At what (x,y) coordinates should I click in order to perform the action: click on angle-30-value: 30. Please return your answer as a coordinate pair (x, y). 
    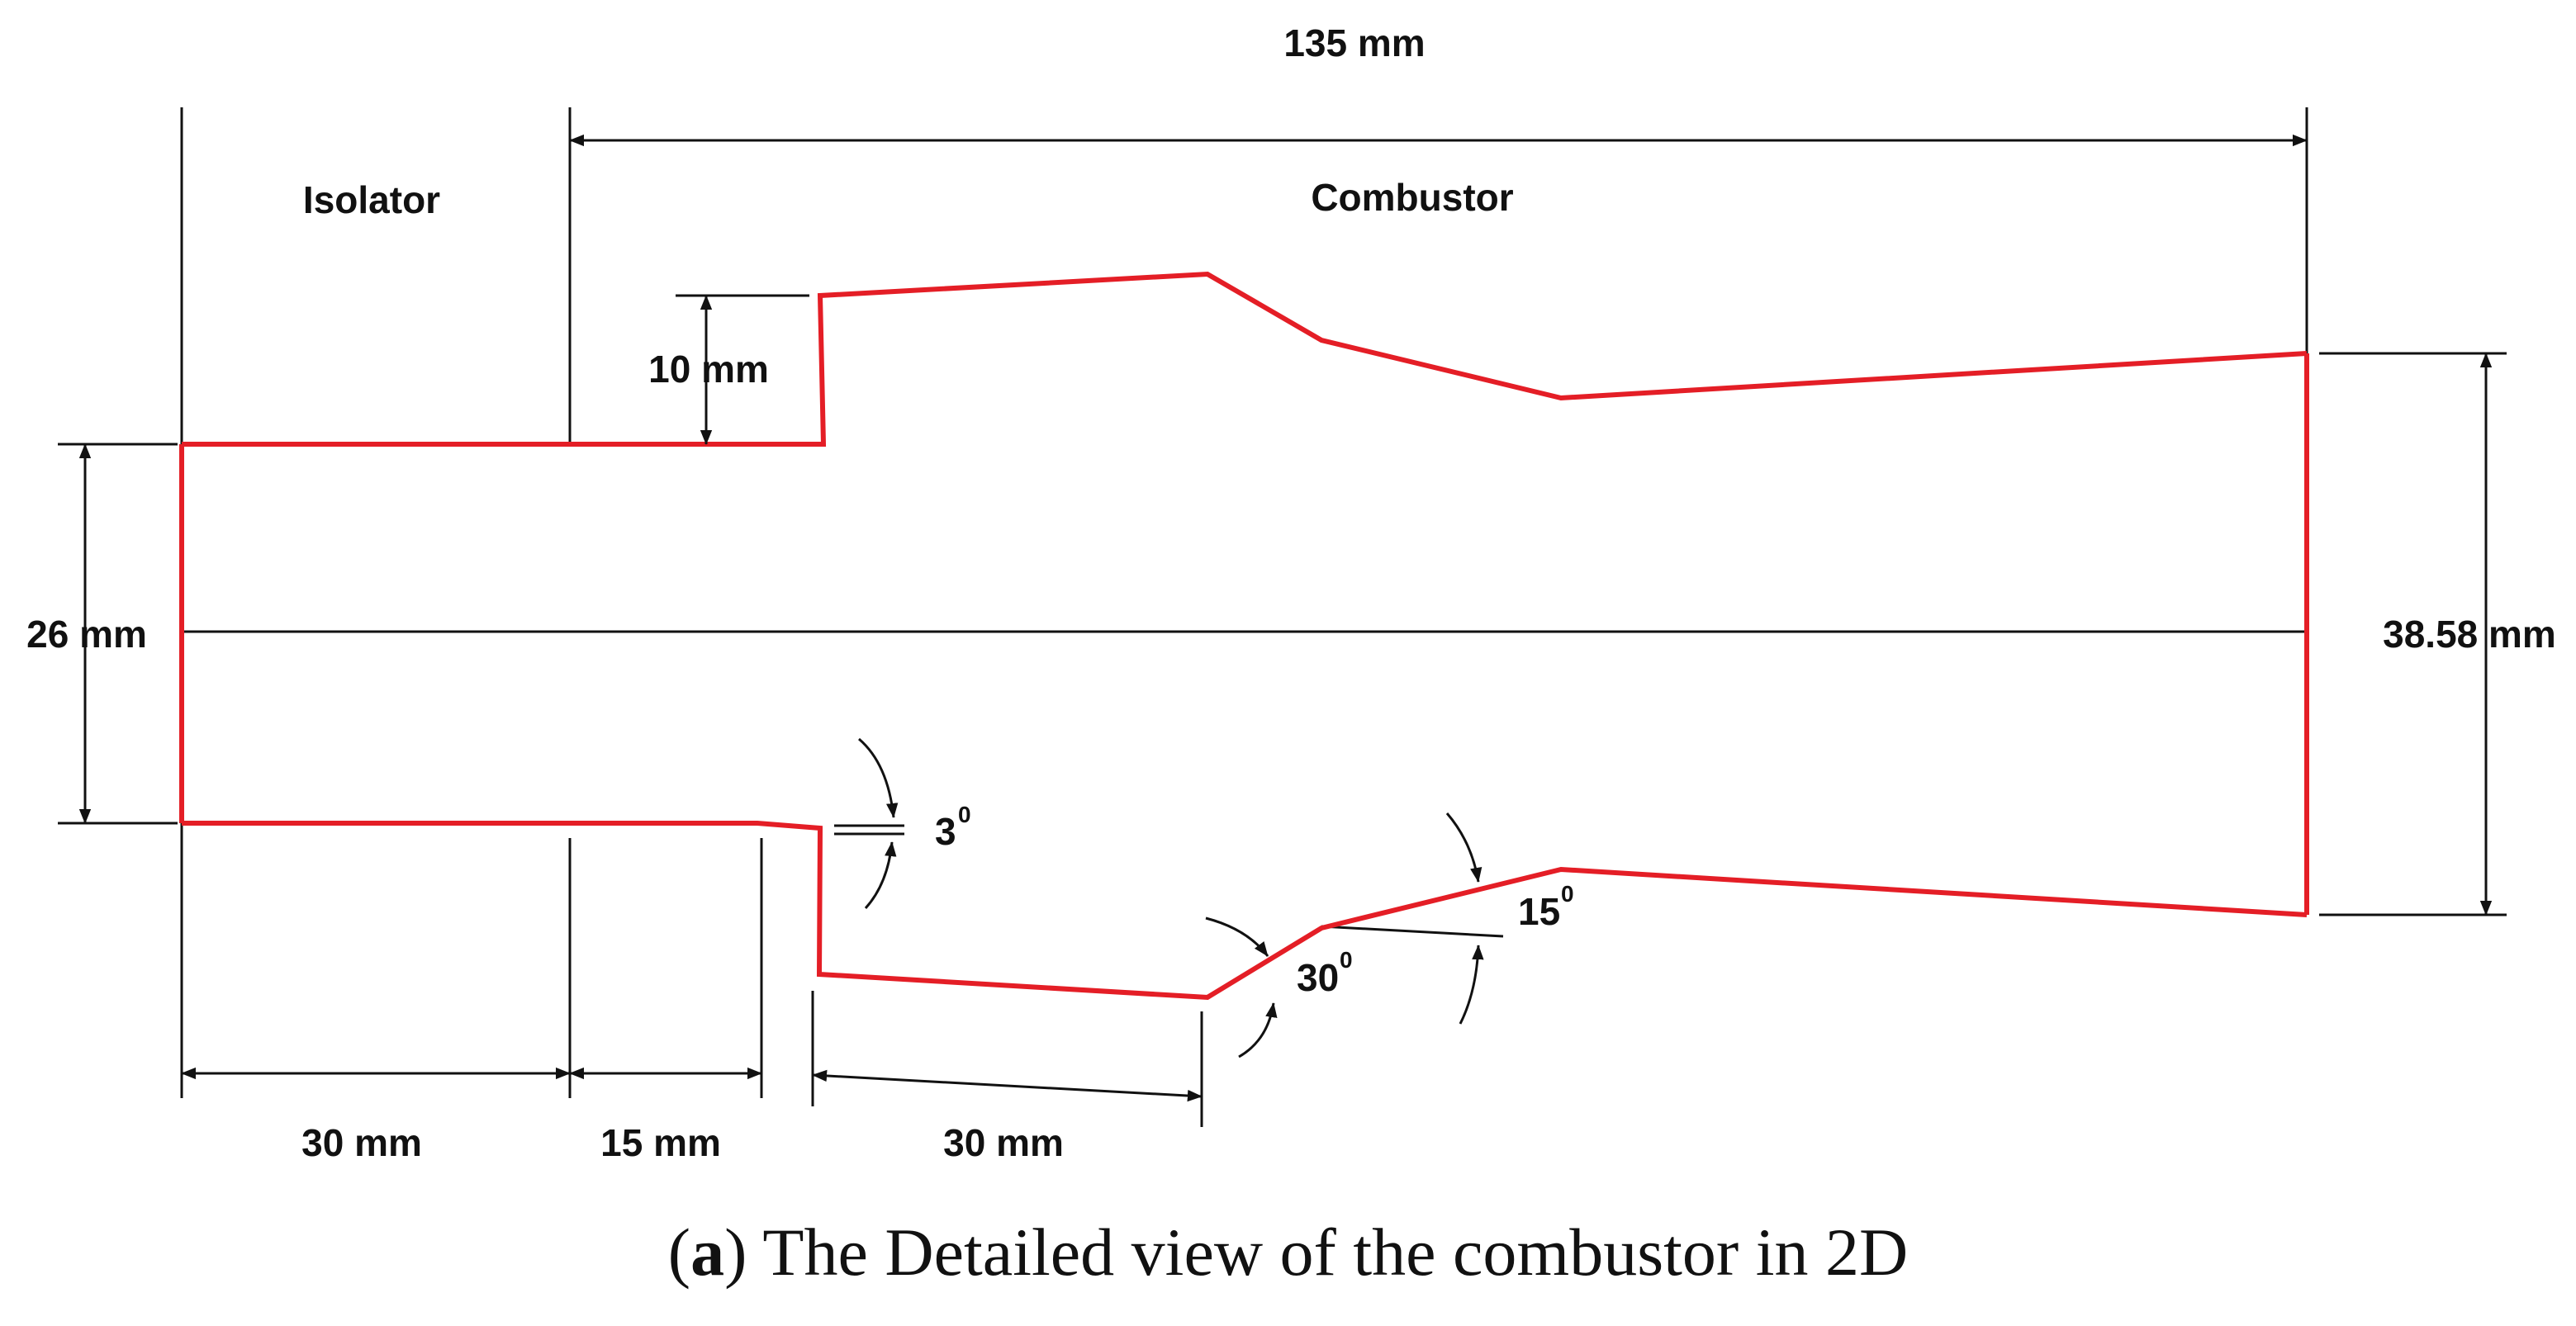
    Looking at the image, I should click on (1318, 977).